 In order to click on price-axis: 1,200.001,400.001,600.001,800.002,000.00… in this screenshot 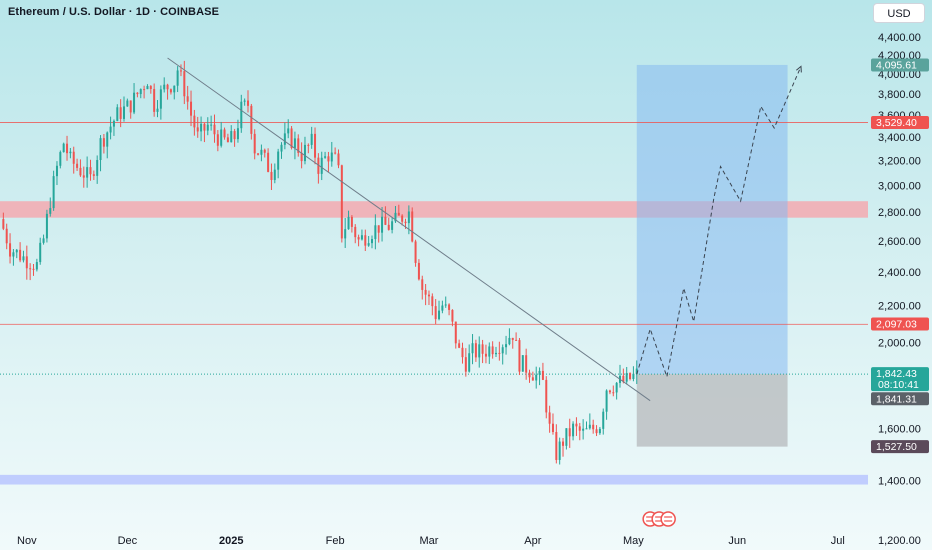, I will do `click(899, 289)`.